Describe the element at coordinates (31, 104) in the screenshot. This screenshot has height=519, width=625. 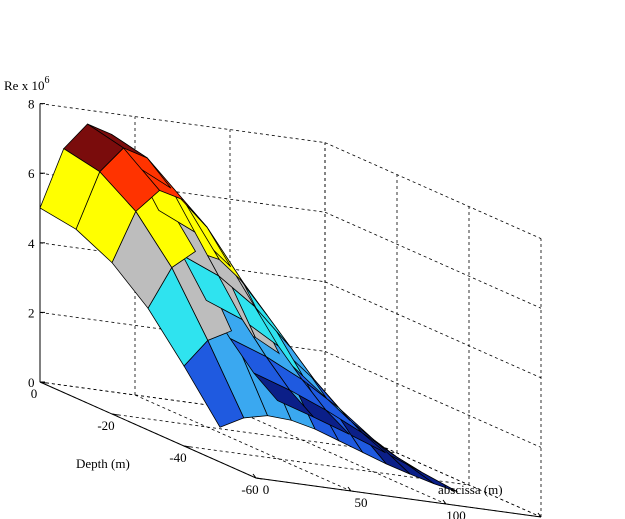
I see `z-tick-label: 8` at that location.